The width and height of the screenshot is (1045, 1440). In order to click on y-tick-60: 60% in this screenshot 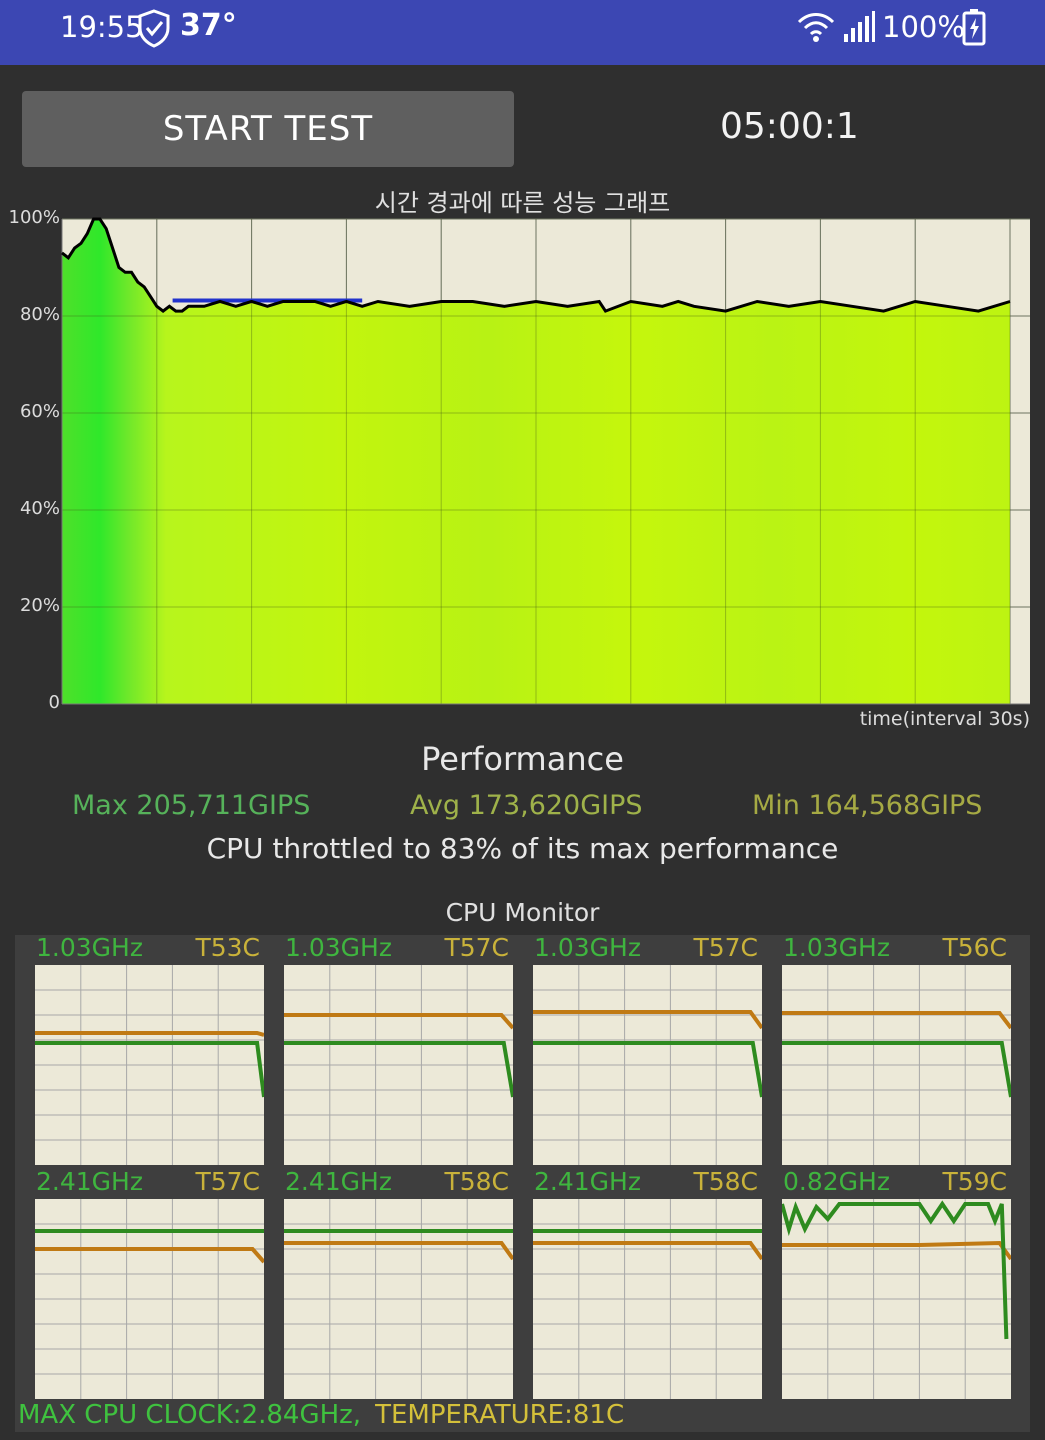, I will do `click(39, 411)`.